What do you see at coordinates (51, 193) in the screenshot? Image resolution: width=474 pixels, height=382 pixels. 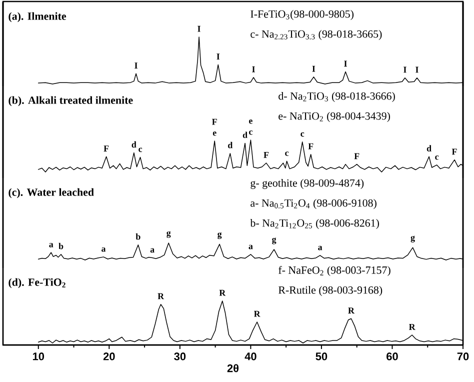 I see `chart-title: (c). Water leached` at bounding box center [51, 193].